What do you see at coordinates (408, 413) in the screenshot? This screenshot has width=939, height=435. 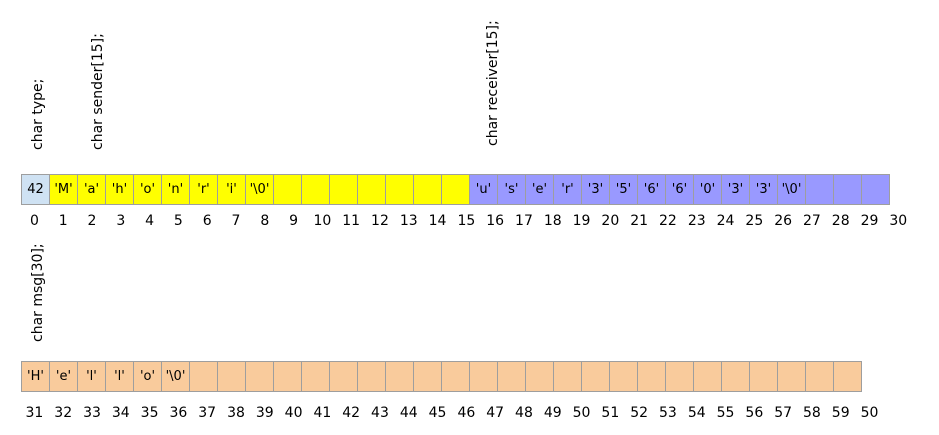 I see `cell-index: 44` at bounding box center [408, 413].